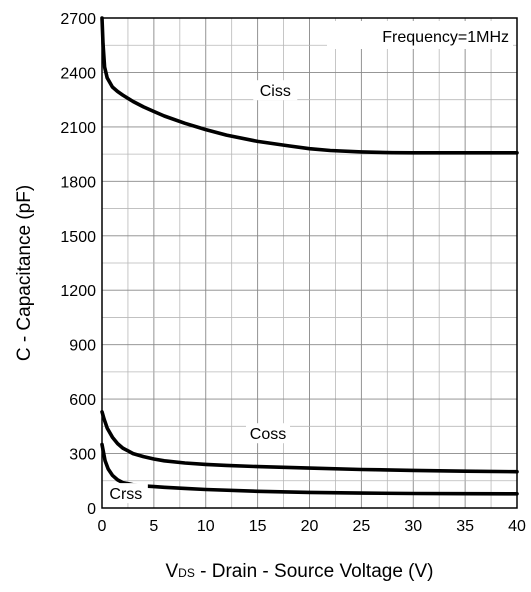 The height and width of the screenshot is (592, 531). I want to click on x-tick-labels: 0 5 10 15 20 25 30 35 40, so click(312, 526).